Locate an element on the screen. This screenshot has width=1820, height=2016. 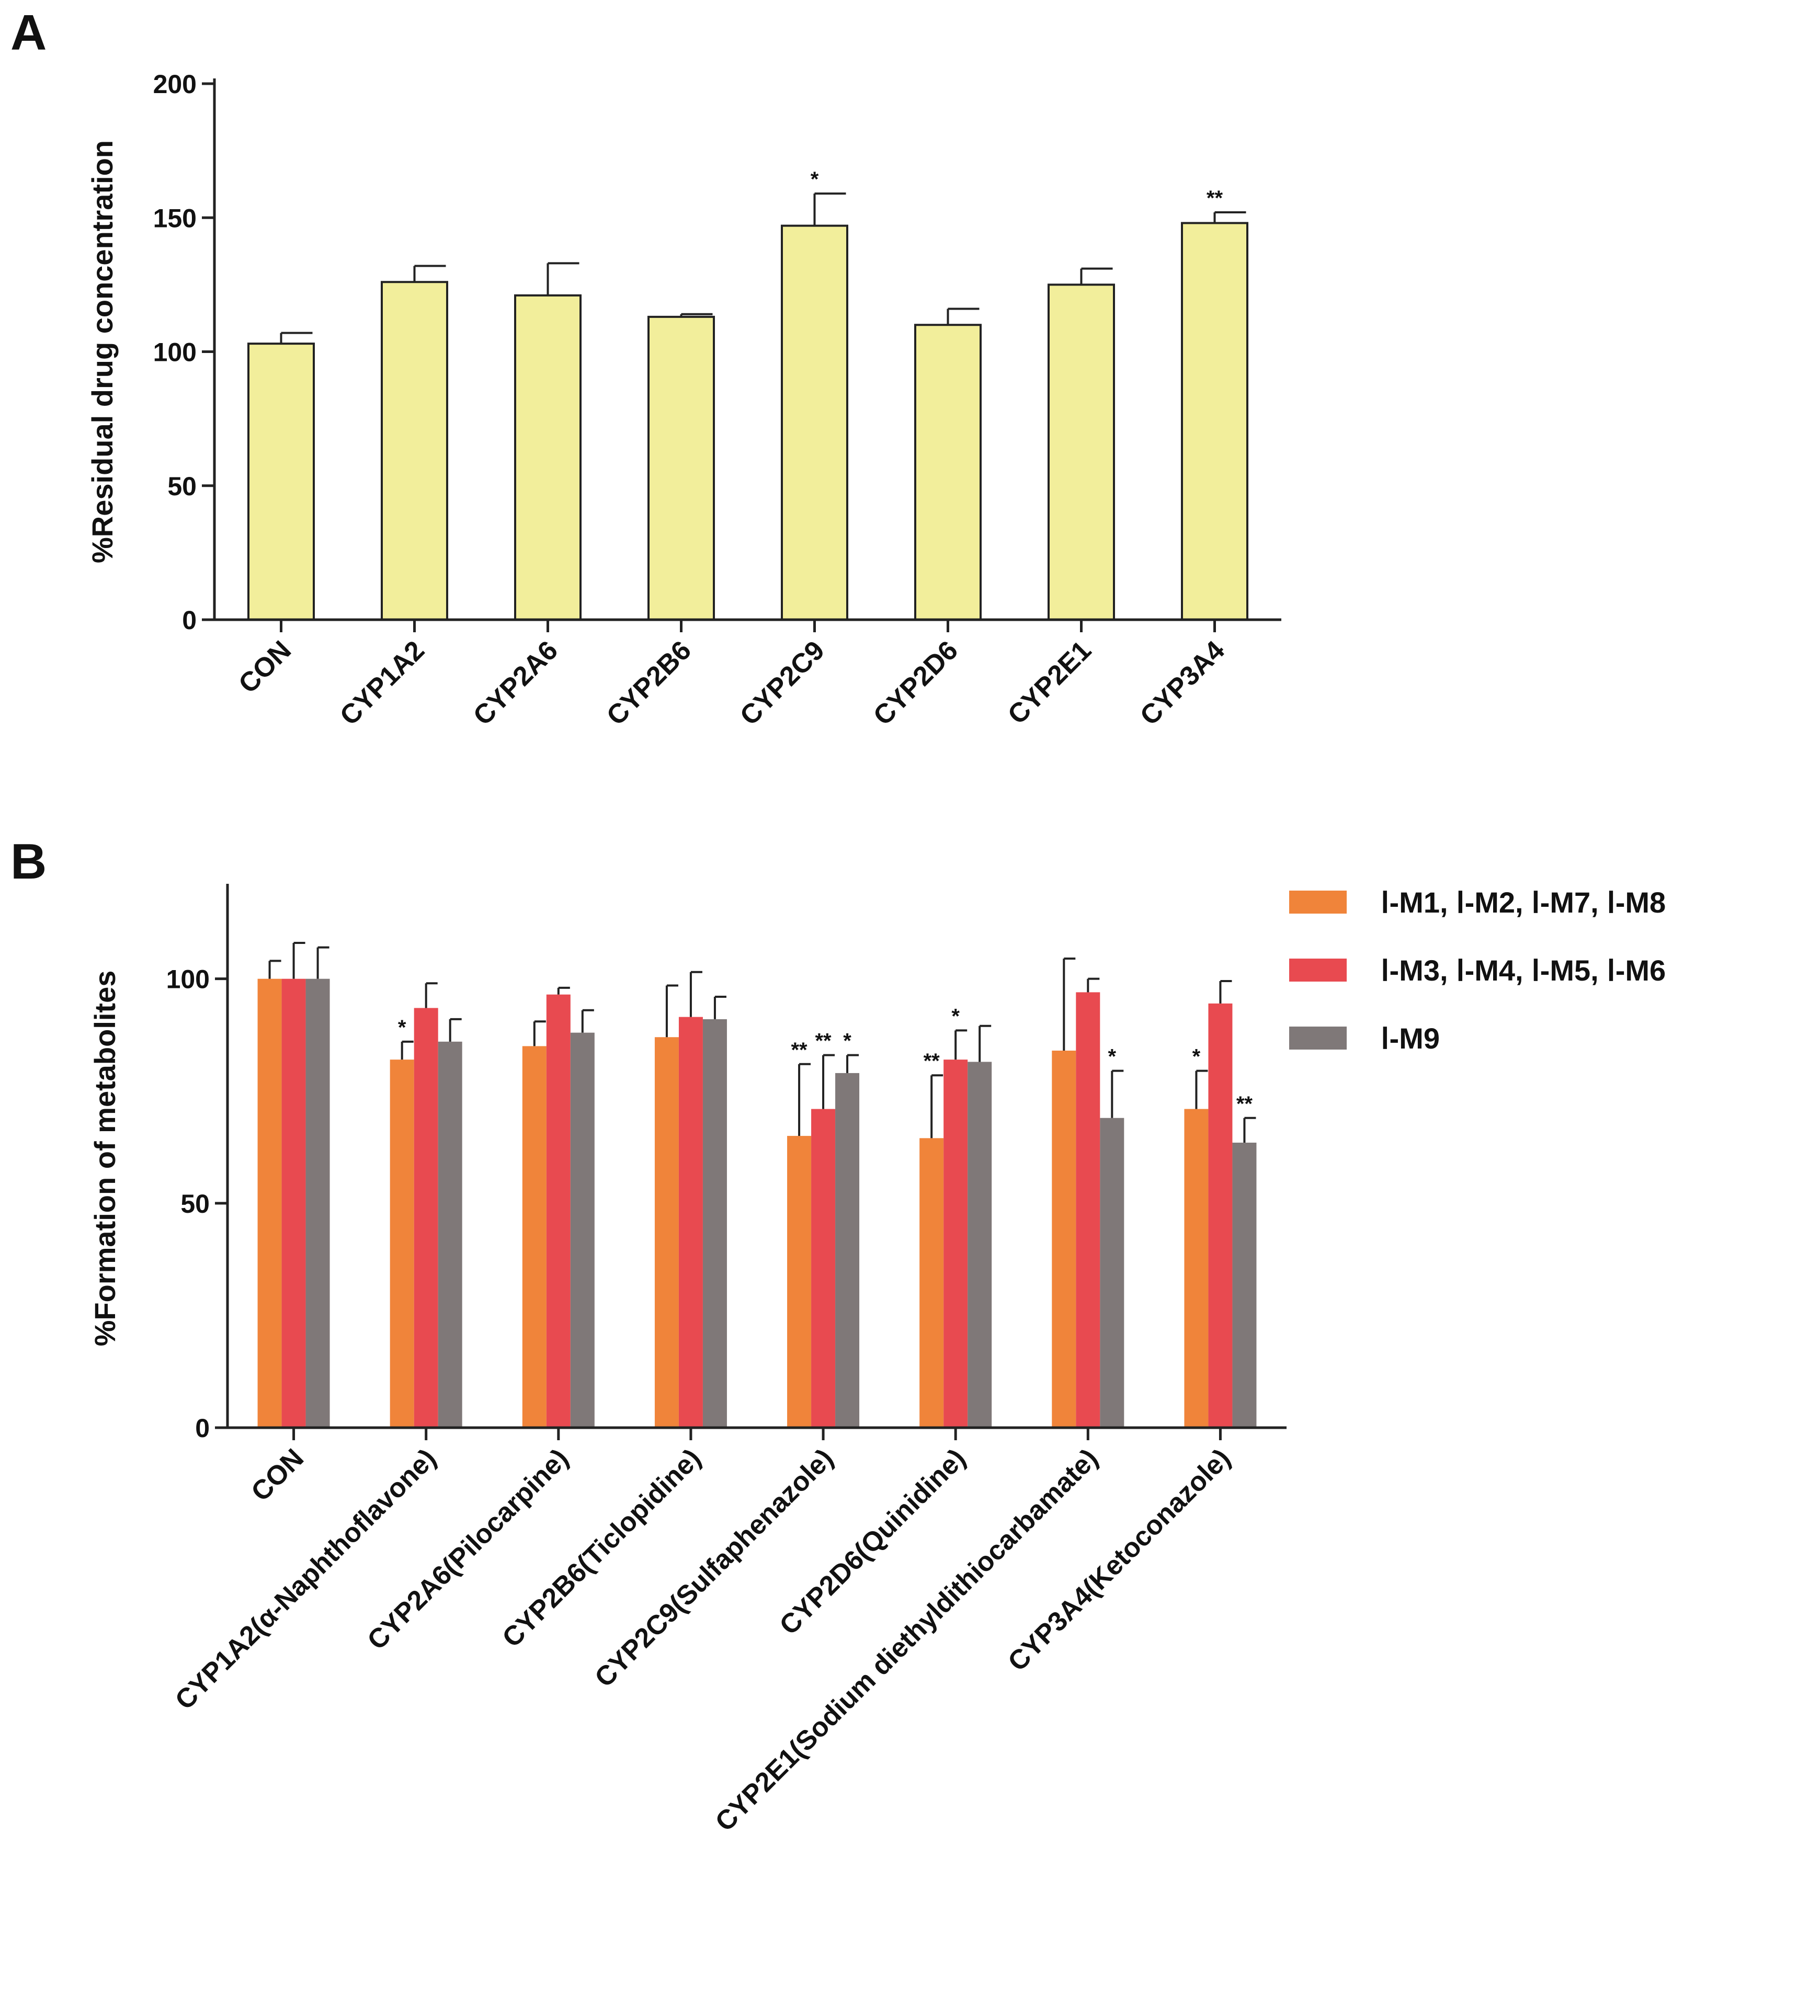
bar-cyp3a4-ketoconazole--s1 is located at coordinates (1196, 1269).